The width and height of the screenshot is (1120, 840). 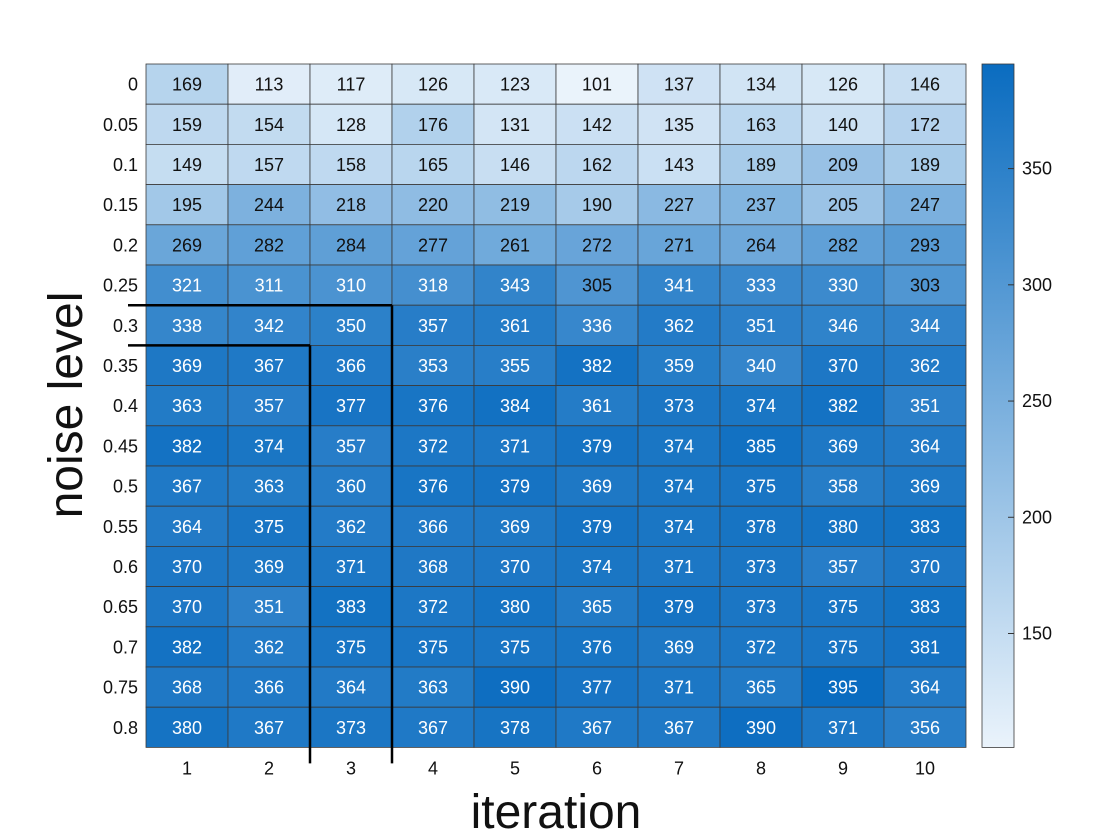 What do you see at coordinates (761, 205) in the screenshot?
I see `heatmap-value-label: 237` at bounding box center [761, 205].